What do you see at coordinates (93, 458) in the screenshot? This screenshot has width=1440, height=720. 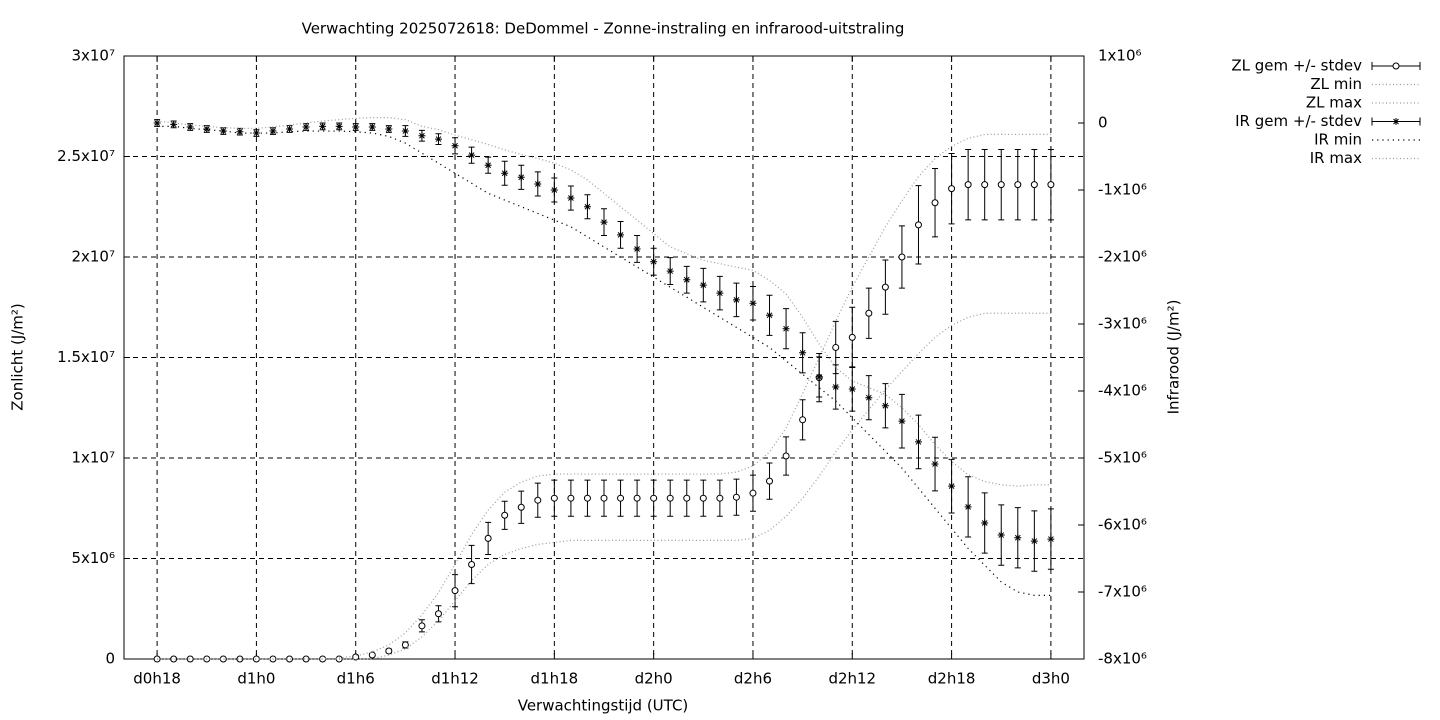 I see `y-tick-label: 1x10⁷` at bounding box center [93, 458].